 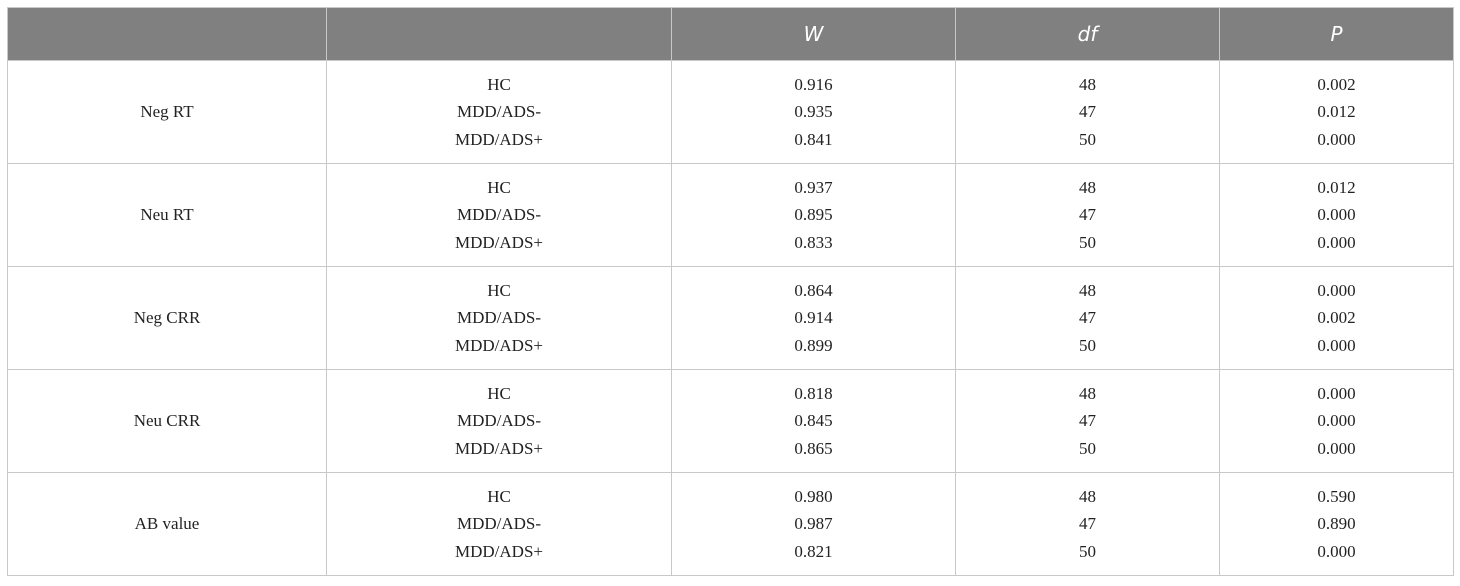 I want to click on group-label: Neu RT, so click(x=167, y=215).